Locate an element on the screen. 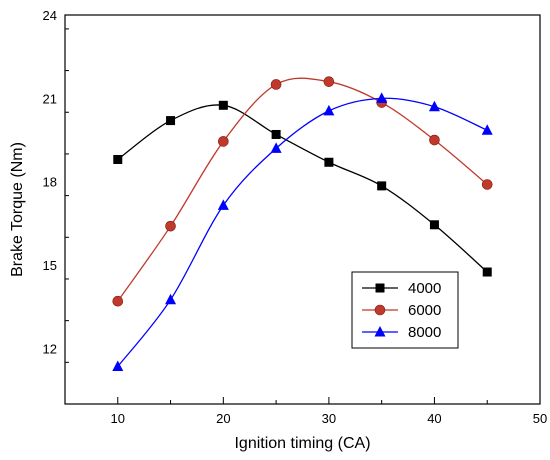 This screenshot has width=550, height=460. y-tick-label: 15 is located at coordinates (50, 265).